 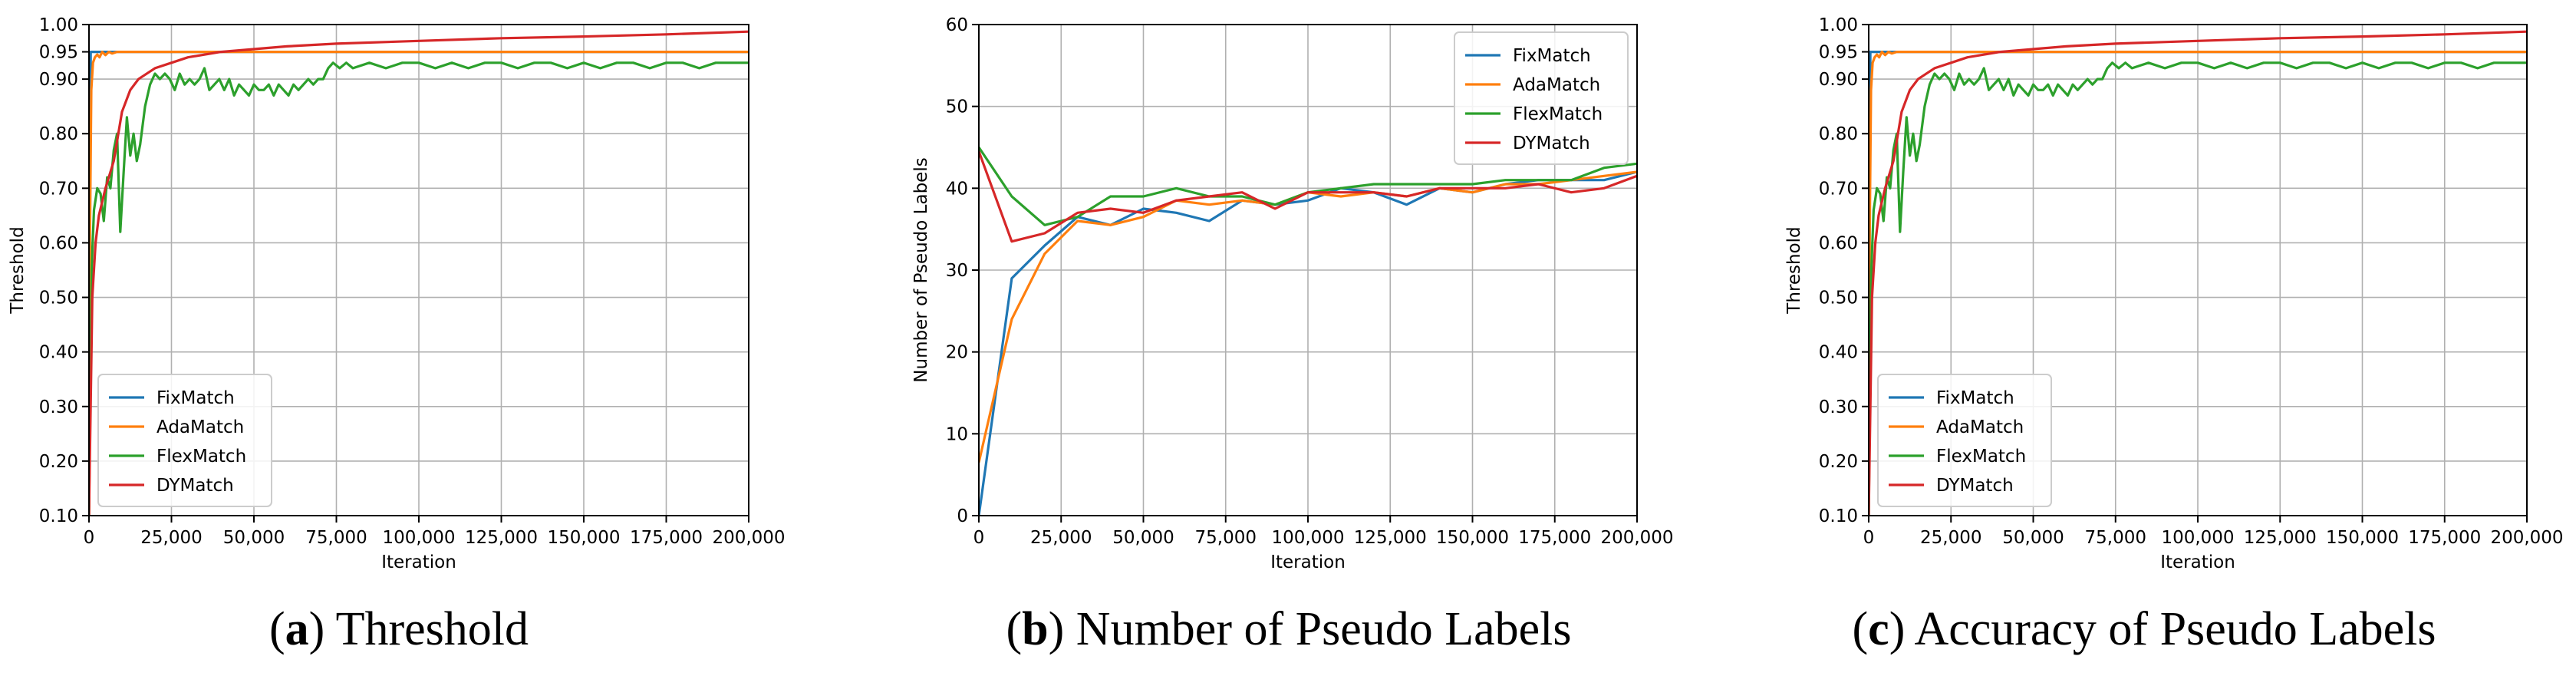 I want to click on caption-b-text: Number of Pseudo Labels, so click(x=1318, y=629).